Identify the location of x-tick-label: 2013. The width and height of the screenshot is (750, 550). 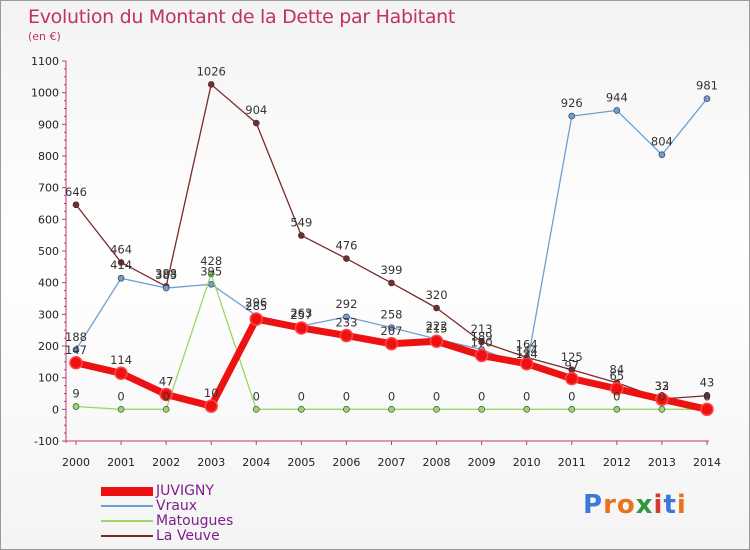
(662, 462).